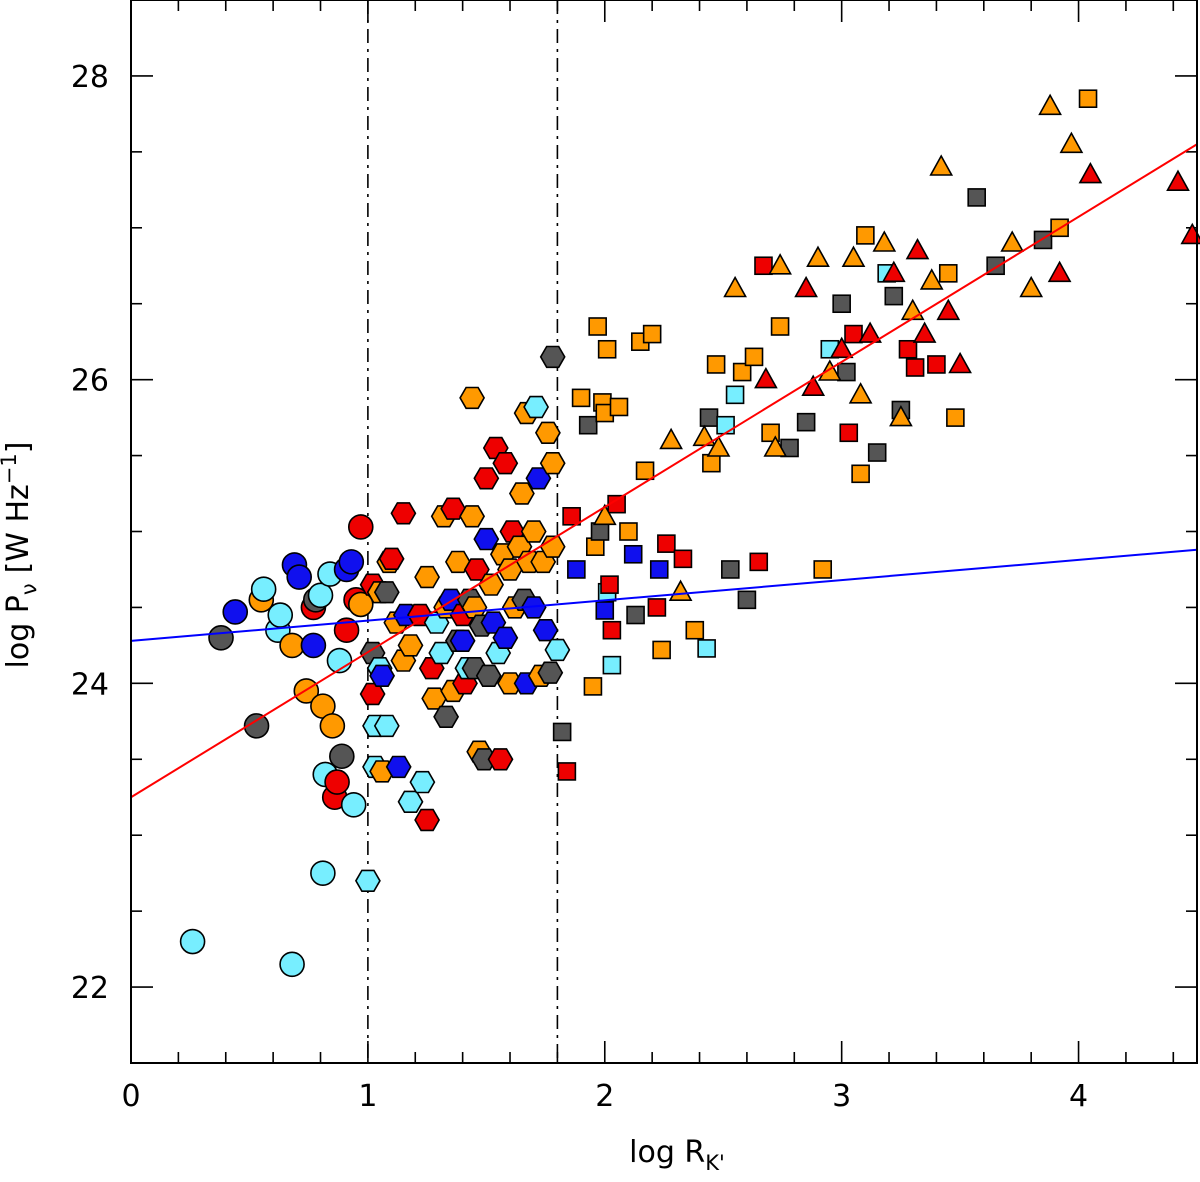 The width and height of the screenshot is (1200, 1182). What do you see at coordinates (677, 1155) in the screenshot?
I see `x-axis-title: log RK'` at bounding box center [677, 1155].